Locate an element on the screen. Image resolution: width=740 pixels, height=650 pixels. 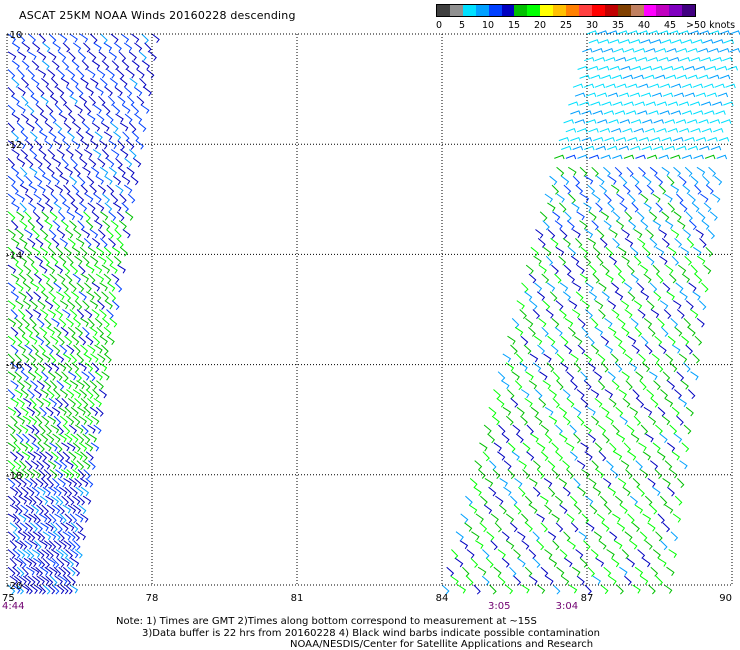
wind-speed-legend: 0 5 10 15 20 25 30 35 40 45 >50 knots is located at coordinates (585, 19).